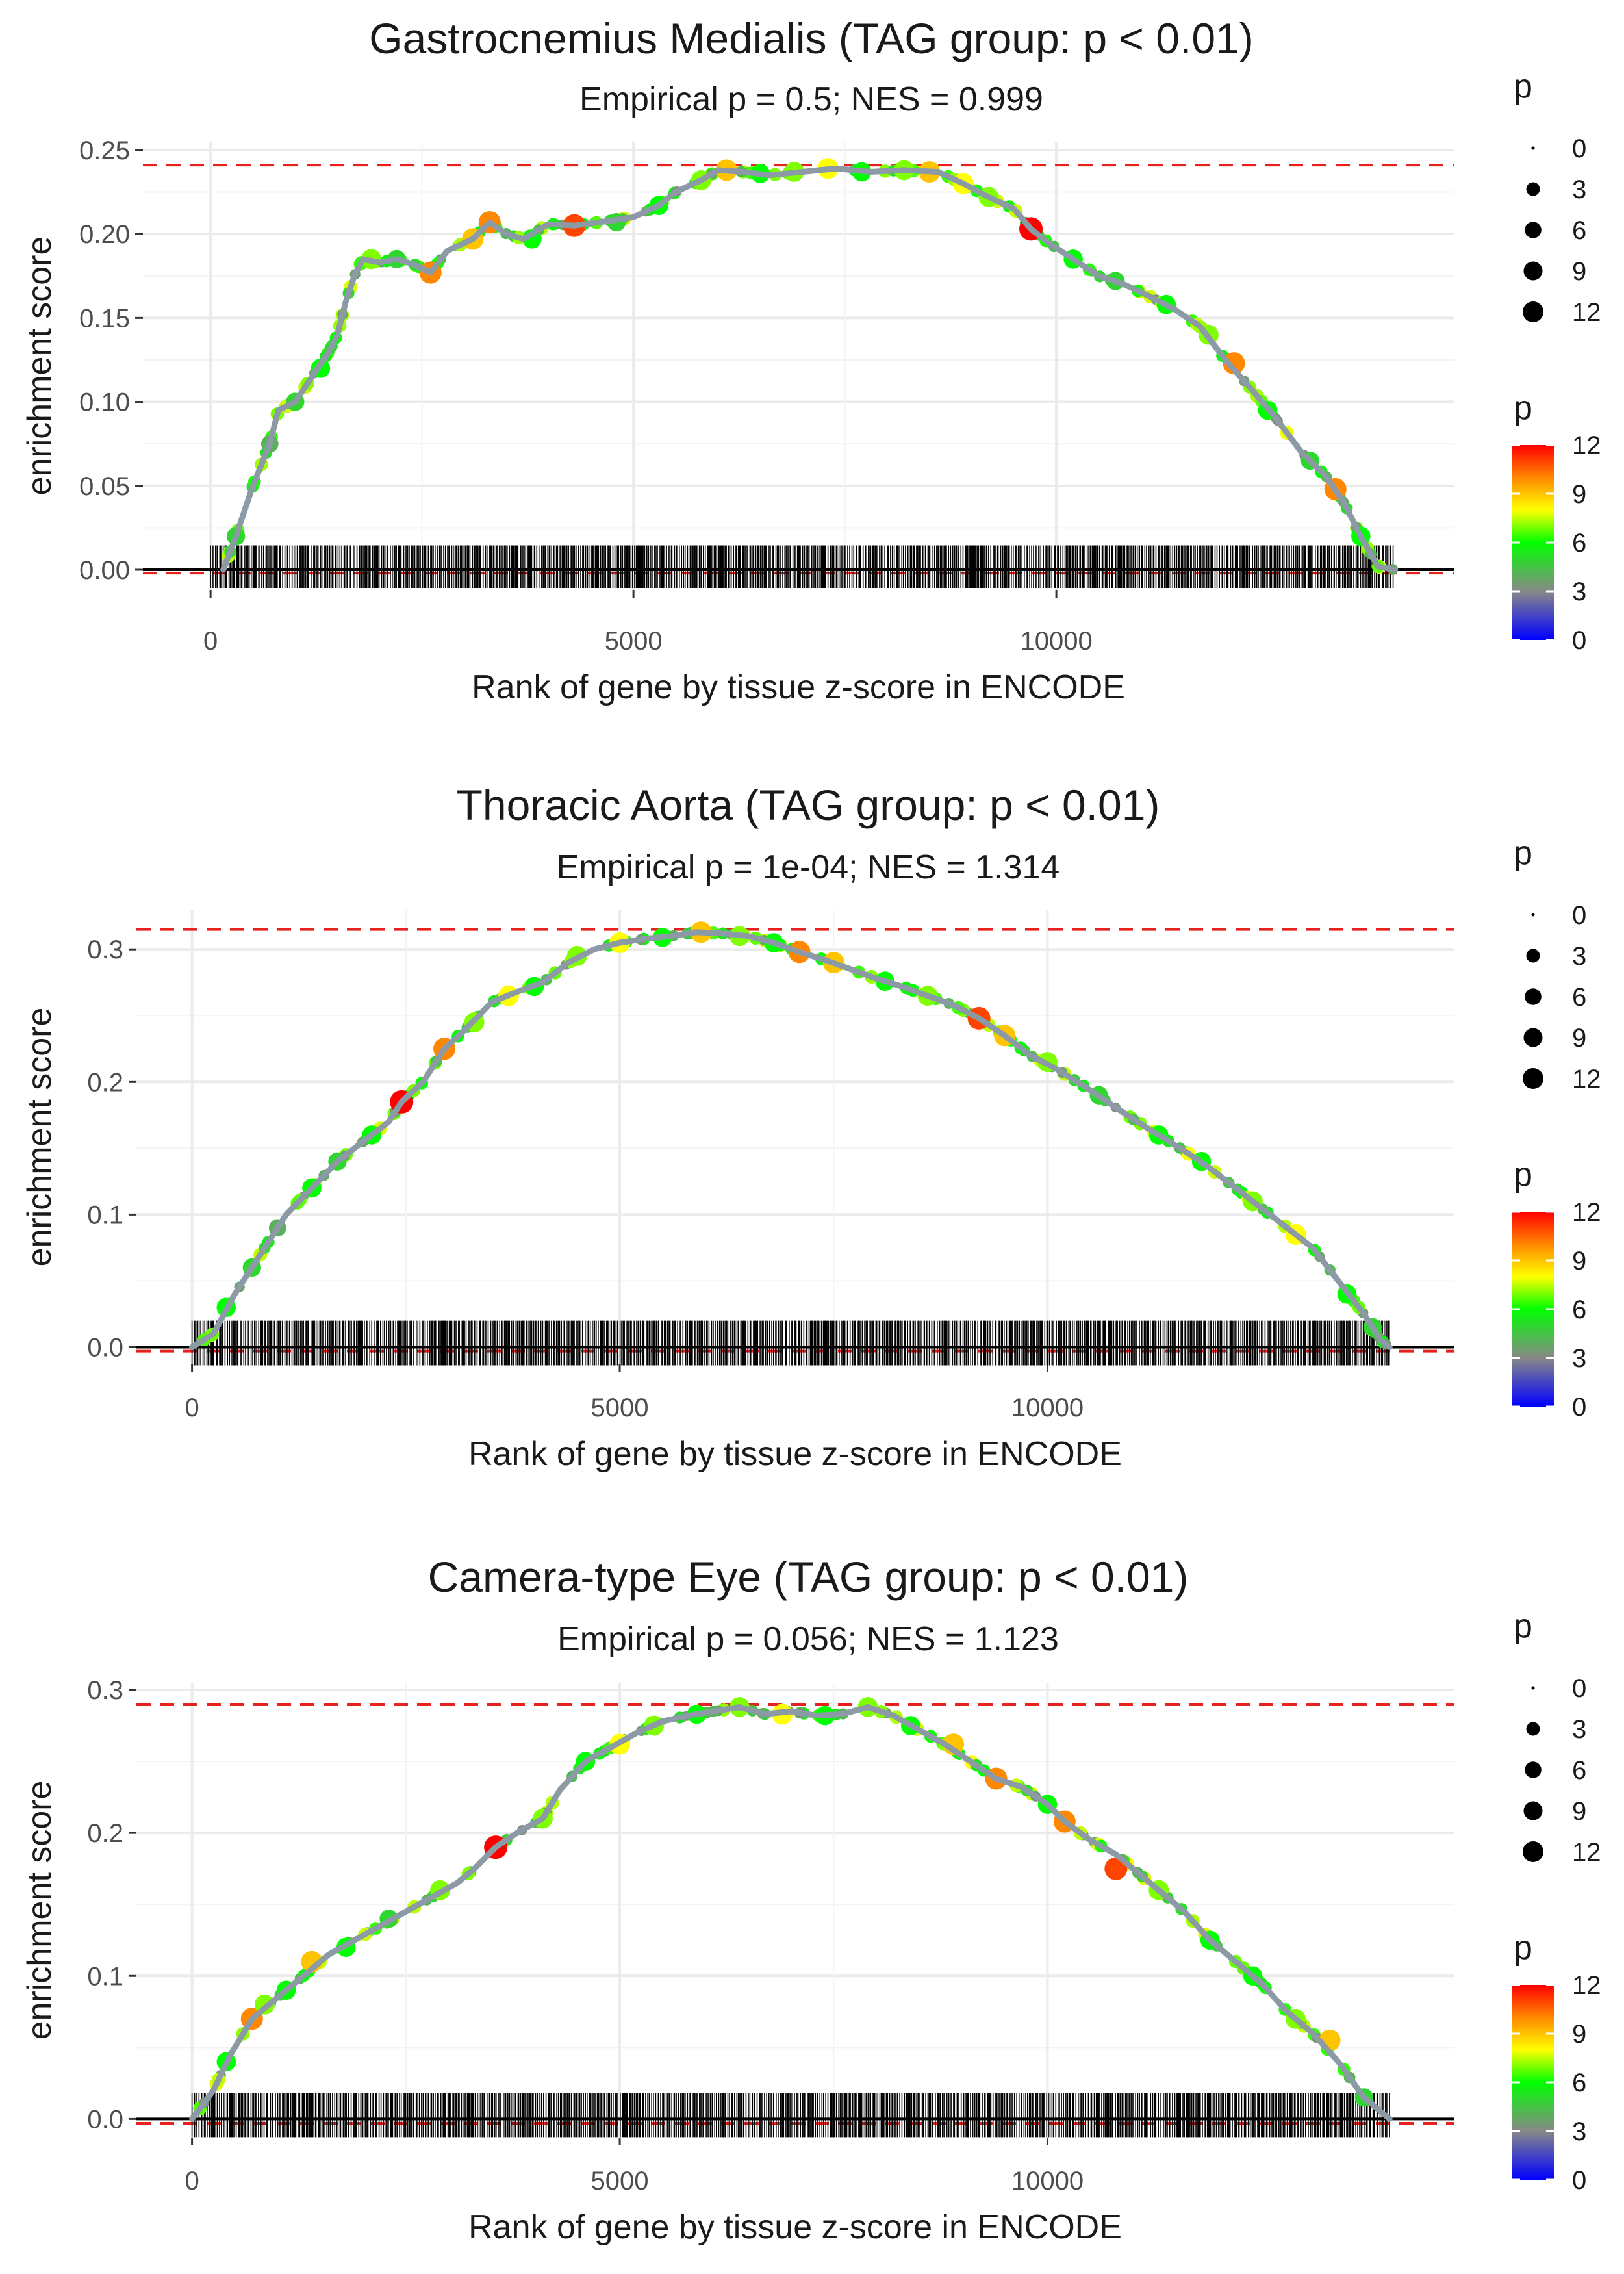  I want to click on y-tick-label: 0.10, so click(104, 403).